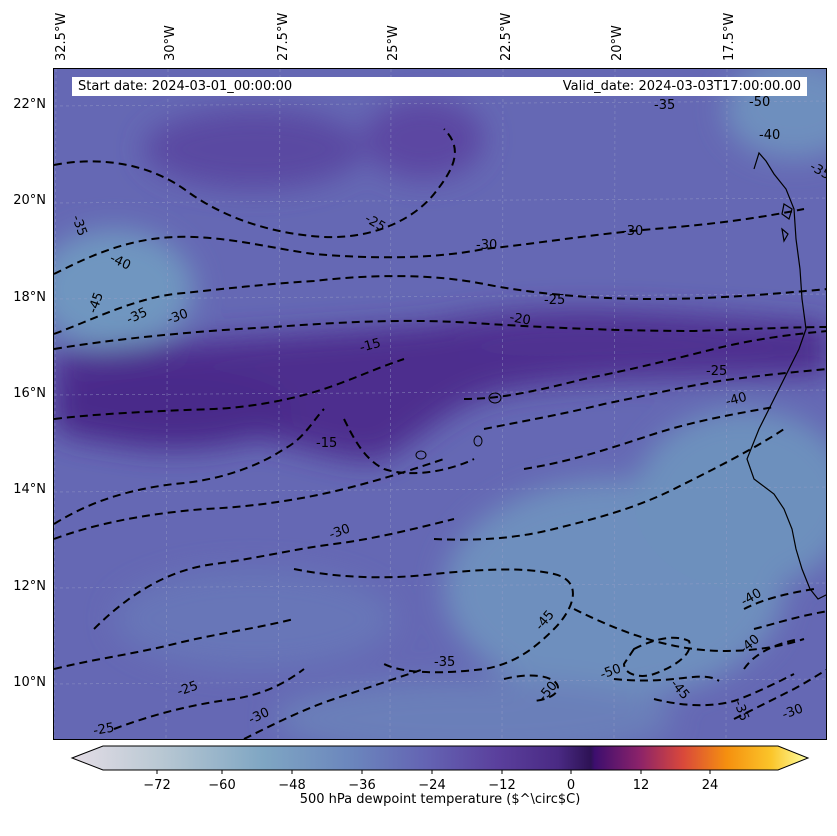 This screenshot has height=836, width=837. Describe the element at coordinates (786, 375) in the screenshot. I see `coastline` at that location.